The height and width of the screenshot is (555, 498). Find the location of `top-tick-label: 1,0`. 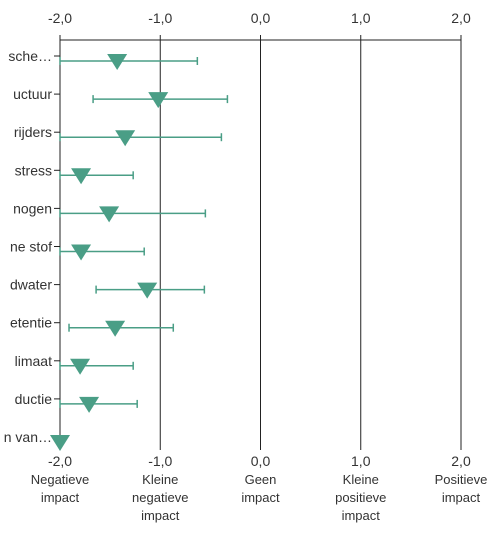

top-tick-label: 1,0 is located at coordinates (361, 18).